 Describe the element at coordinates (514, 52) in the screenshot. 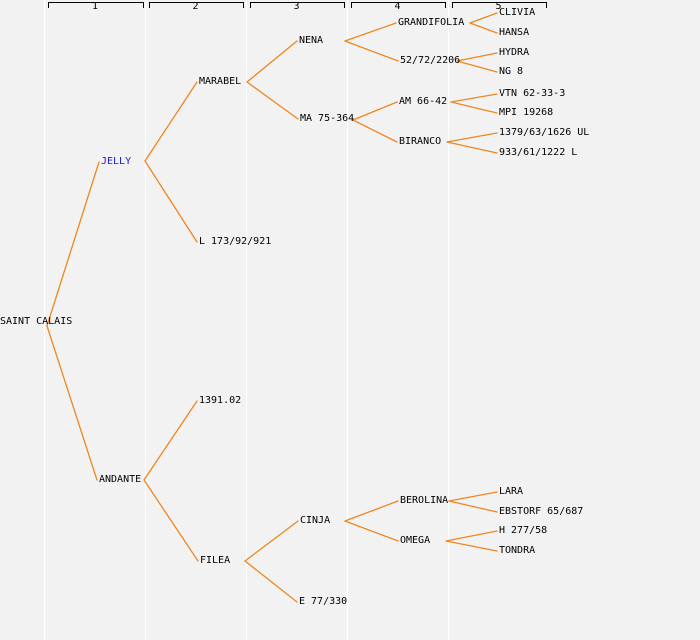

I see `node-hydra: HYDRA` at that location.